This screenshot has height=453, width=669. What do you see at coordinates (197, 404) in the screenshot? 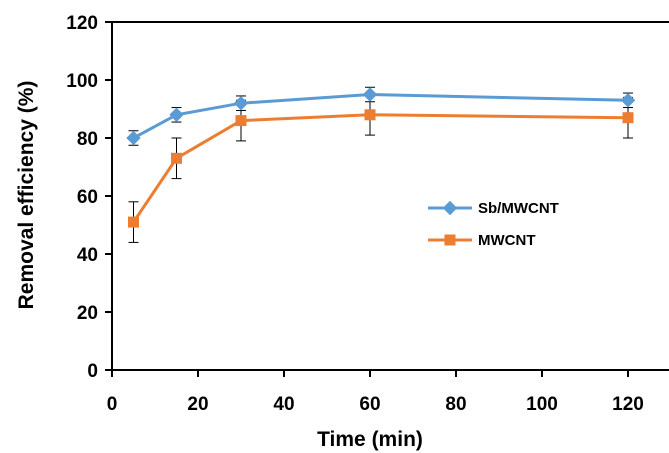
I see `x-tick-label: 20` at bounding box center [197, 404].